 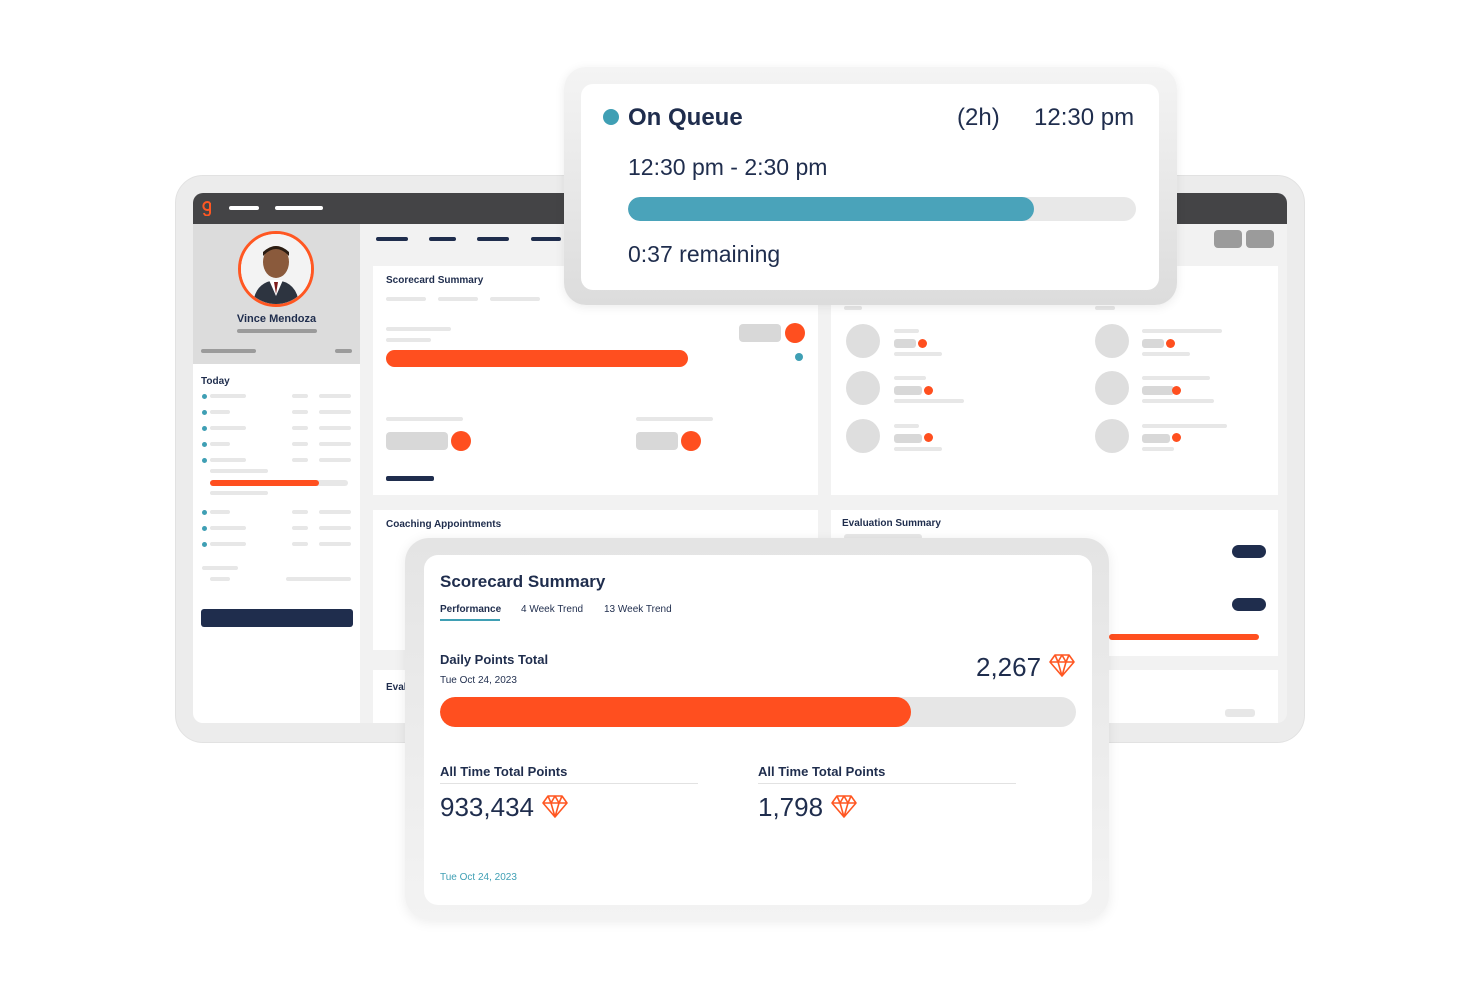 I want to click on progress-fill, so click(x=264, y=483).